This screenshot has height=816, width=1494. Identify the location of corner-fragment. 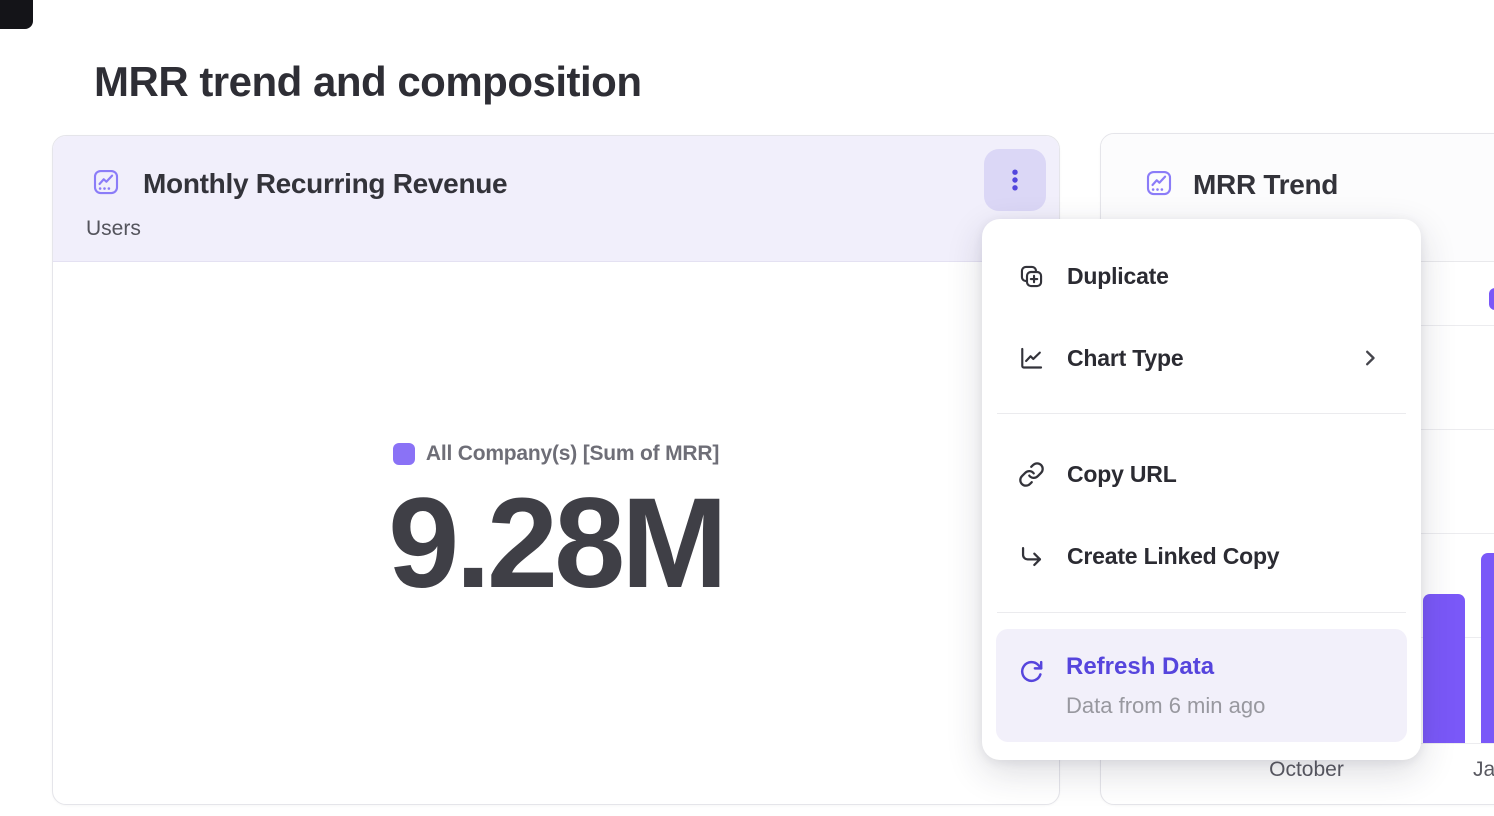
(16, 14).